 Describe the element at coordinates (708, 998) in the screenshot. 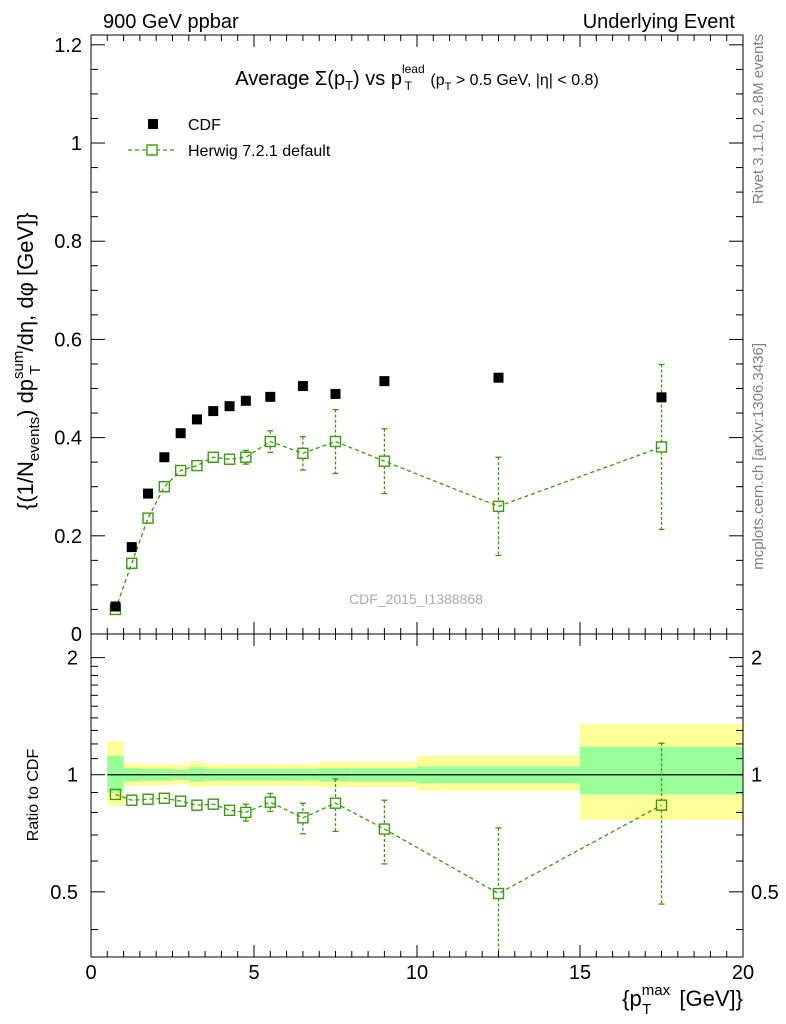

I see `xlabel-b: [GeV]}` at that location.